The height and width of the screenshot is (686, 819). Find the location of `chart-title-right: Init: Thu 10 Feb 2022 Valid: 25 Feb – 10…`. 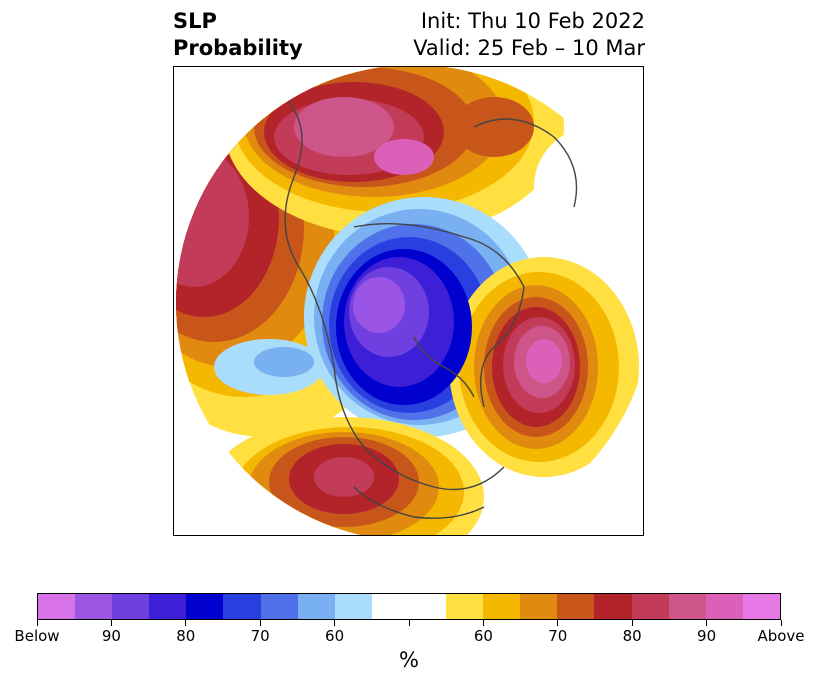

chart-title-right: Init: Thu 10 Feb 2022 Valid: 25 Feb – 10… is located at coordinates (529, 35).